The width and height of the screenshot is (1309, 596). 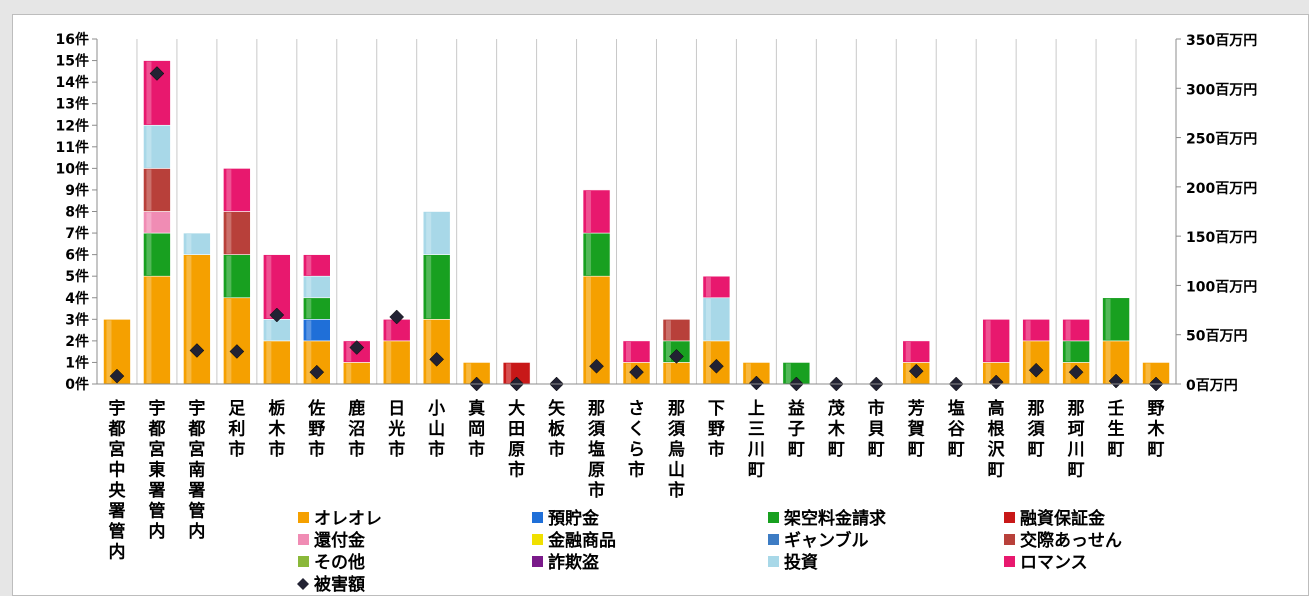 I want to click on category-label: 上三川町, so click(x=756, y=440).